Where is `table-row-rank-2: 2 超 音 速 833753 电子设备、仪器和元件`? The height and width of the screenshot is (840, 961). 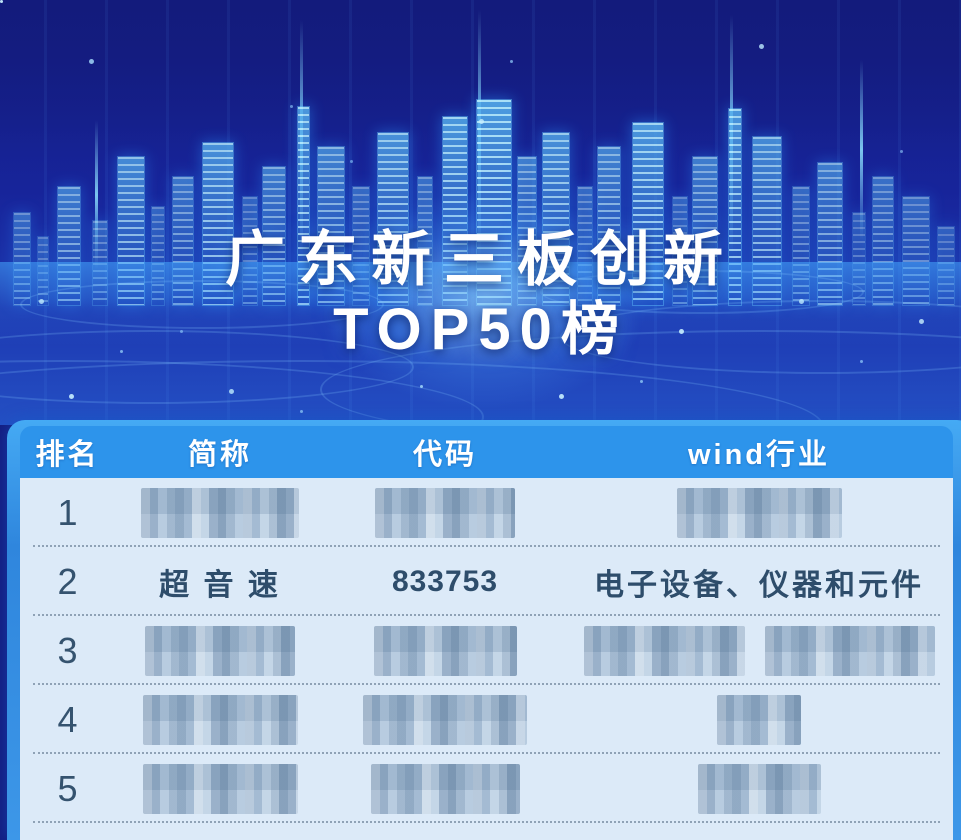 table-row-rank-2: 2 超 音 速 833753 电子设备、仪器和元件 is located at coordinates (486, 581).